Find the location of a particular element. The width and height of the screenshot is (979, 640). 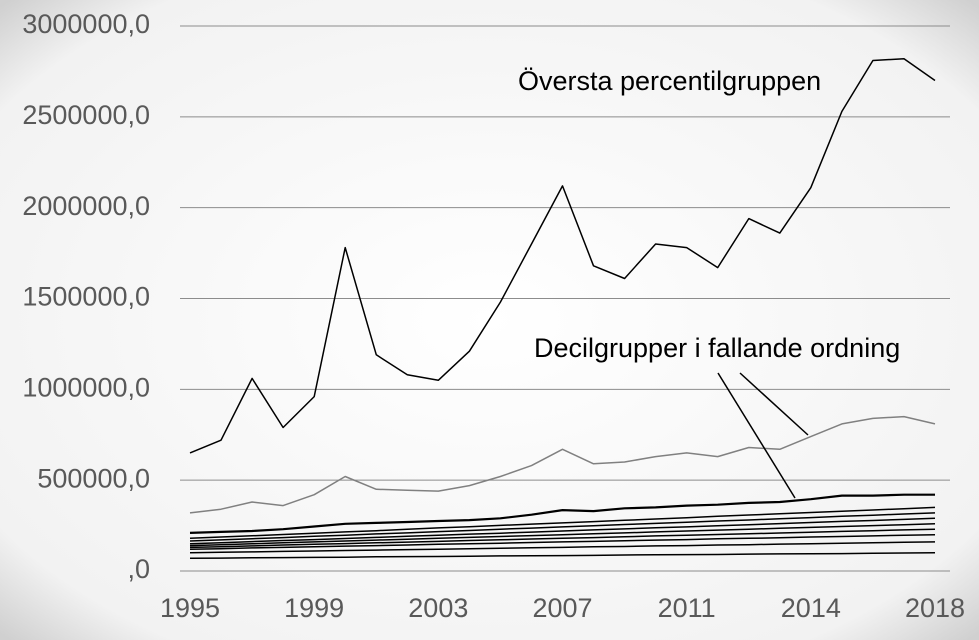

x-tick-label: 2018 is located at coordinates (935, 608).